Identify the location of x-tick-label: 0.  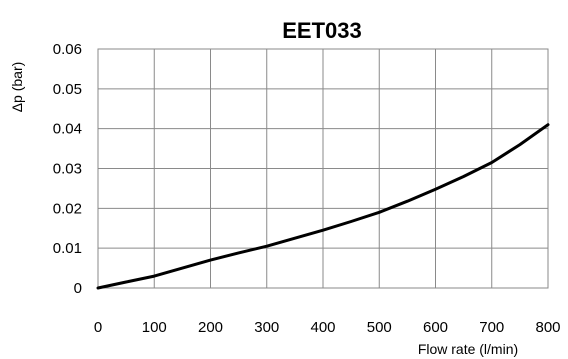
(98, 327).